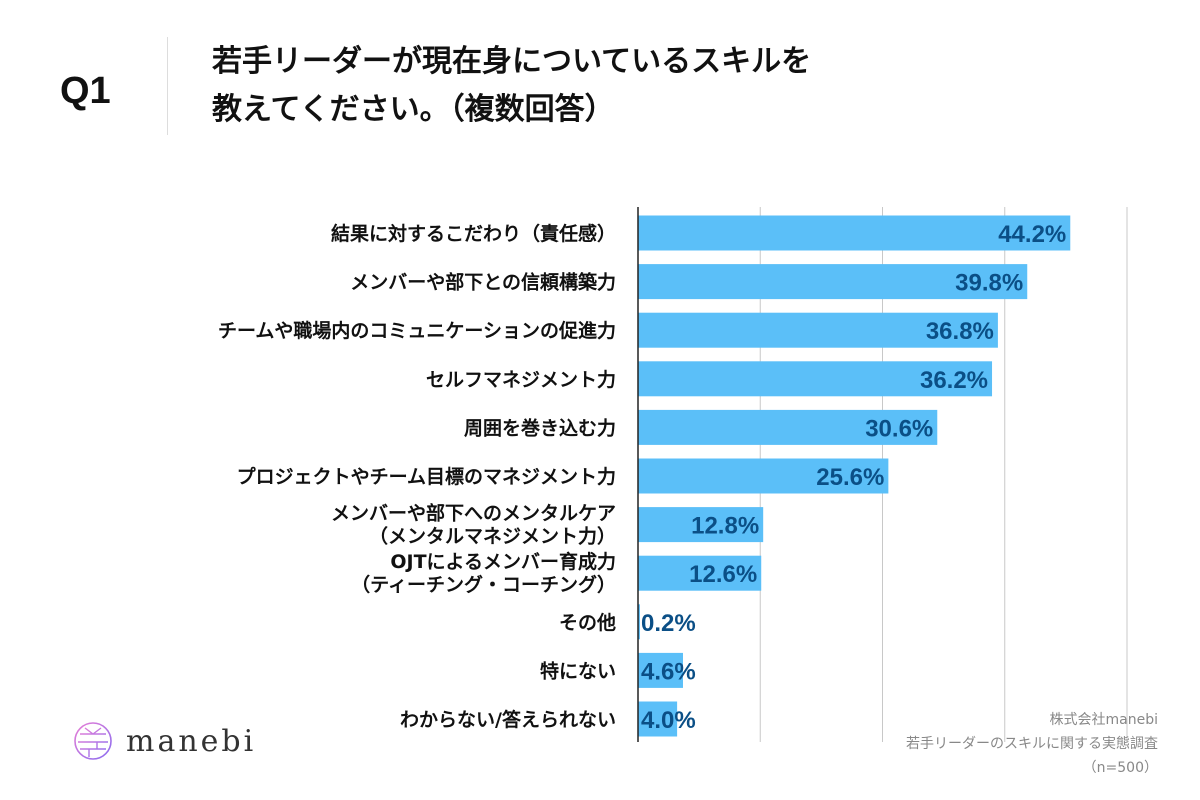  I want to click on source-credit: 株式会社manebi 若手リーダーのスキルに関する実態調査 （n=500）, so click(1032, 744).